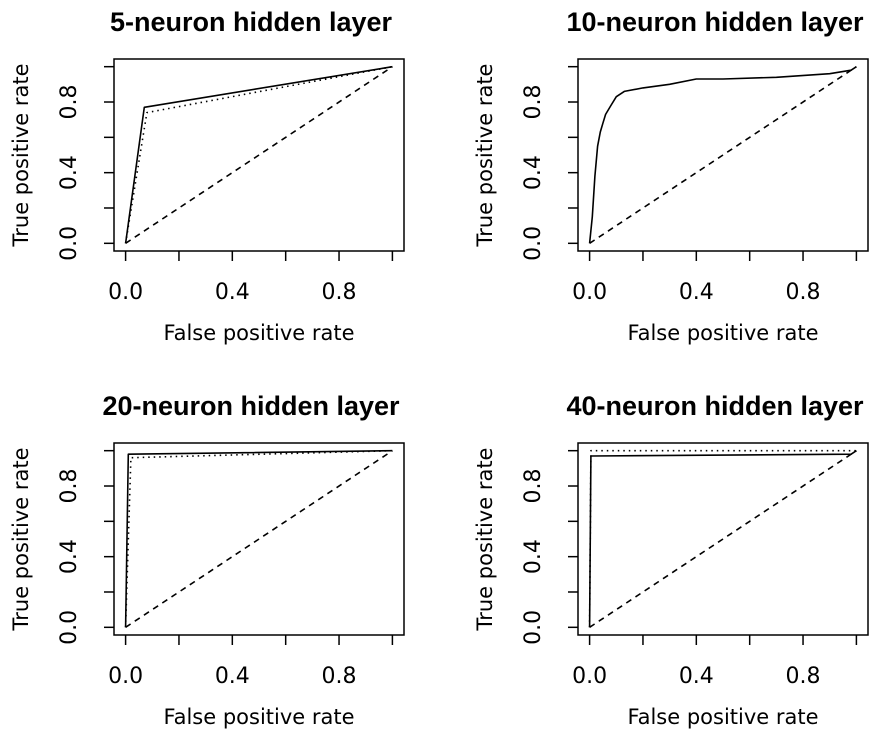 Image resolution: width=890 pixels, height=736 pixels. I want to click on panel-title: 40-neuron hidden layer, so click(715, 406).